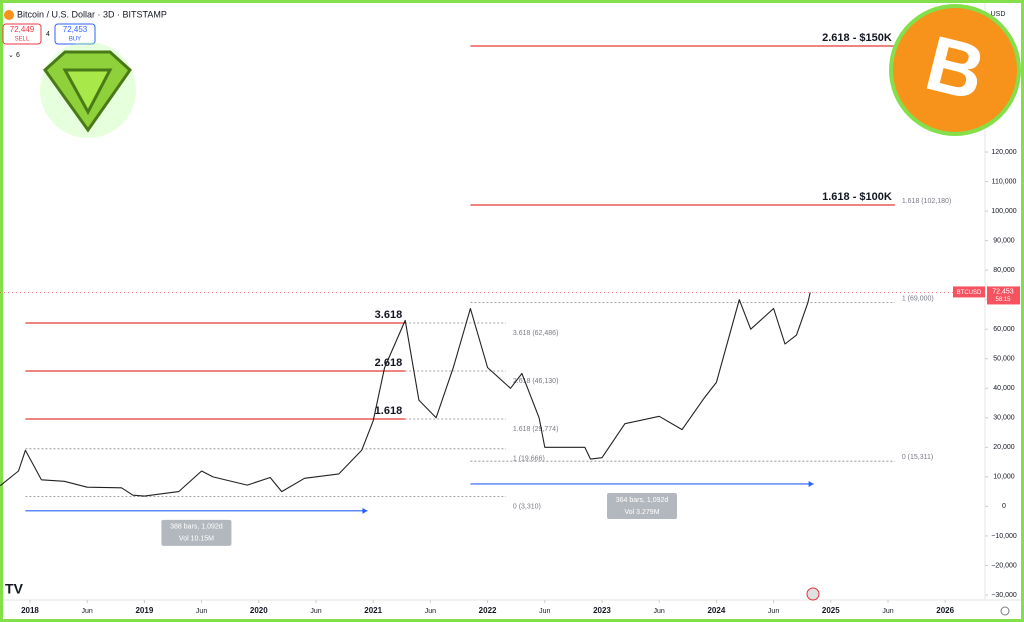  I want to click on y-tick-label: 30,000, so click(1004, 418).